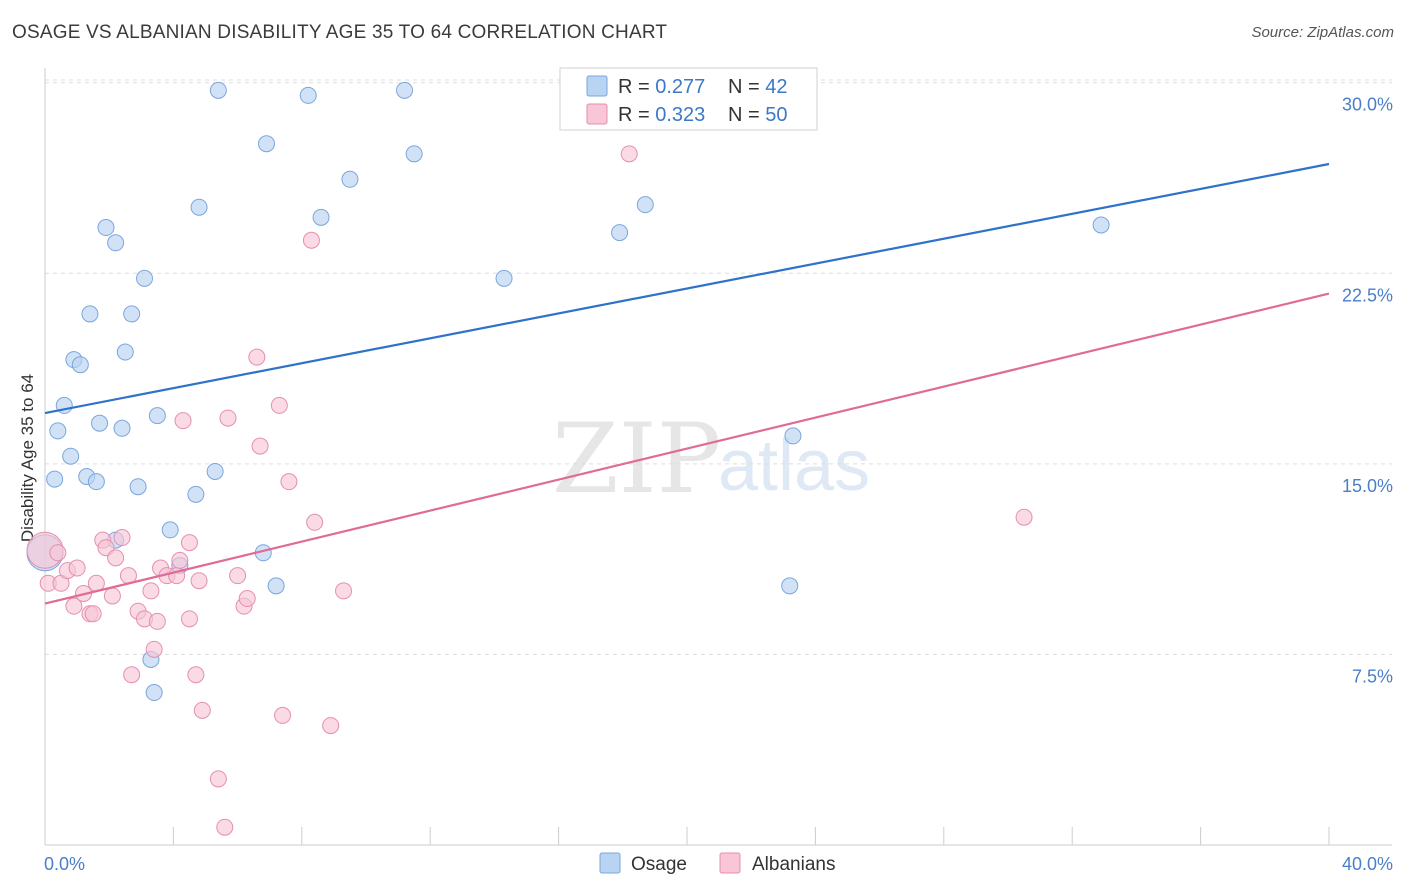 The width and height of the screenshot is (1406, 892). Describe the element at coordinates (746, 87) in the screenshot. I see `legend-osage-n-label: N =` at that location.